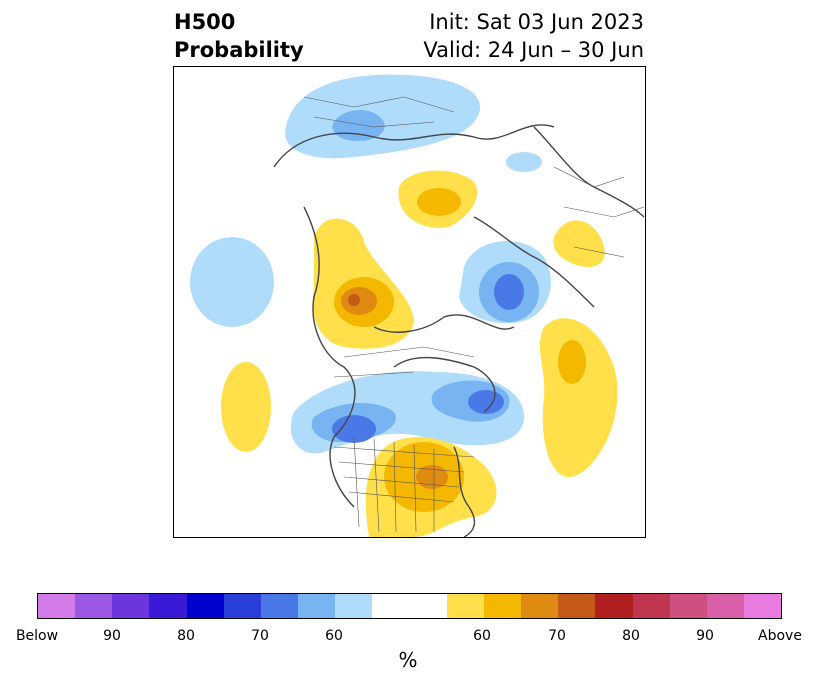 This screenshot has height=686, width=819. What do you see at coordinates (536, 22) in the screenshot?
I see `init-date-label: Init: Sat 03 Jun 2023` at bounding box center [536, 22].